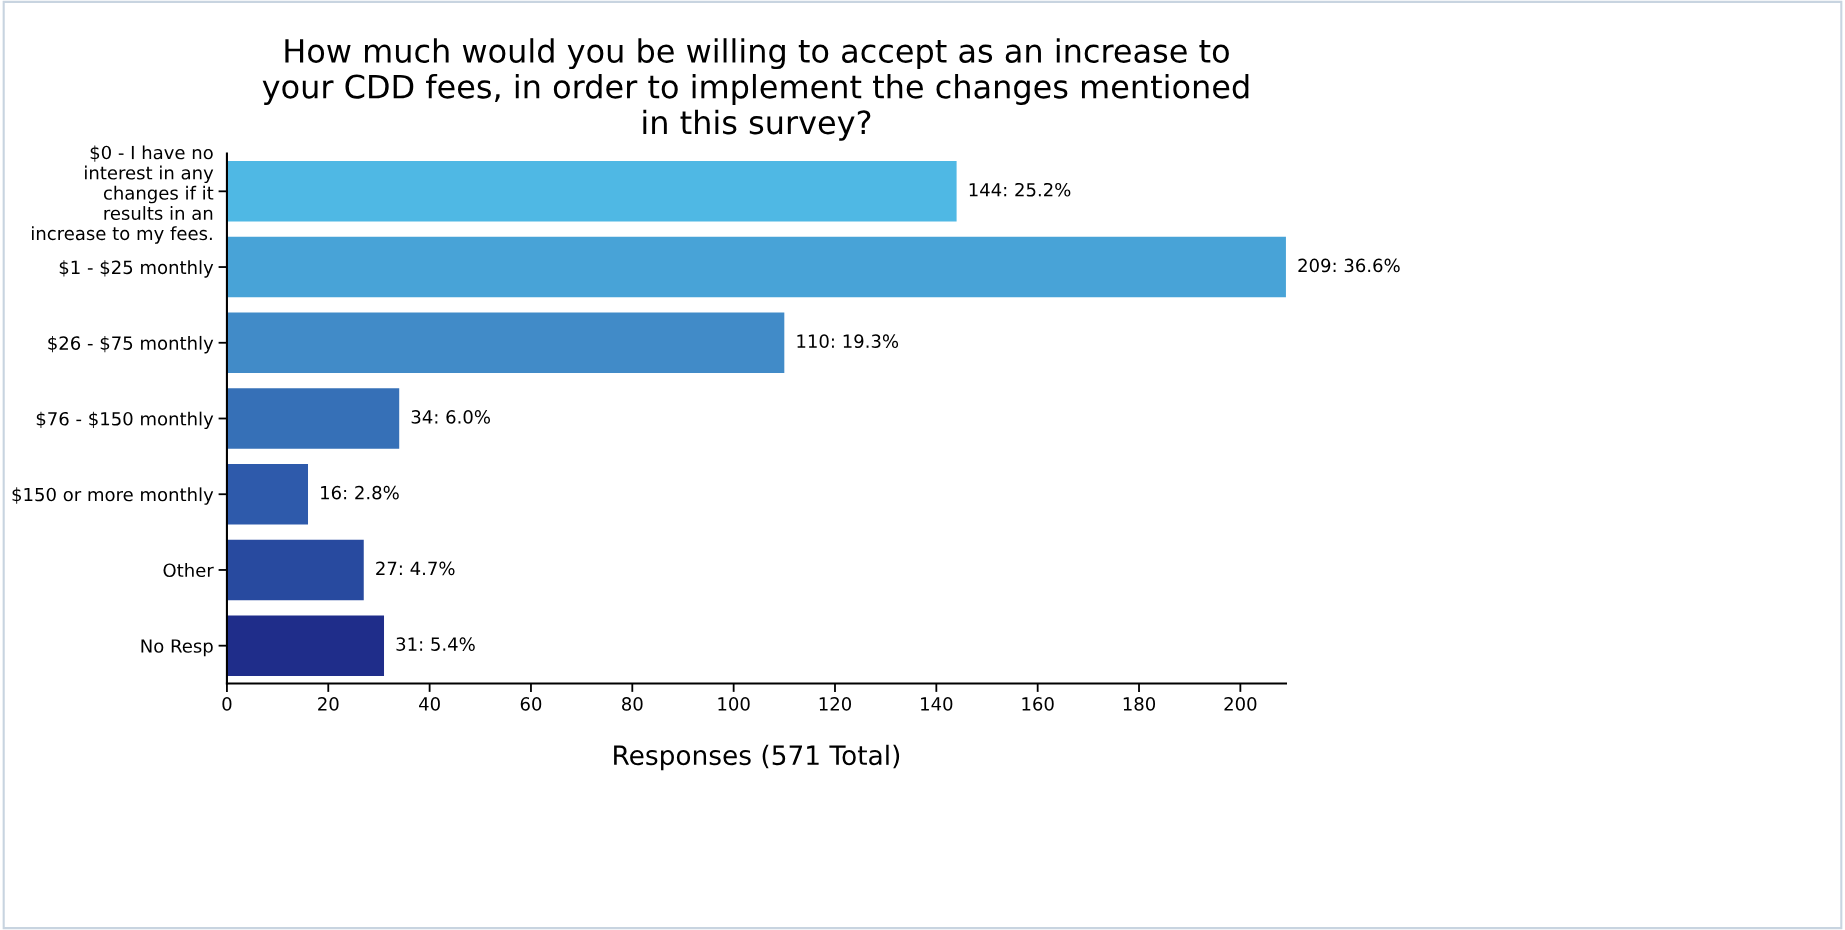  What do you see at coordinates (123, 194) in the screenshot?
I see `y-tick-label: $0 - I have no interest in any changes if it results in an increase to my fees.` at bounding box center [123, 194].